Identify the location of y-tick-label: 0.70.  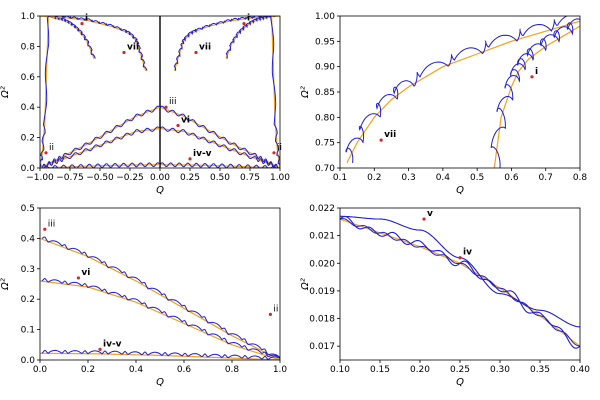
(325, 169).